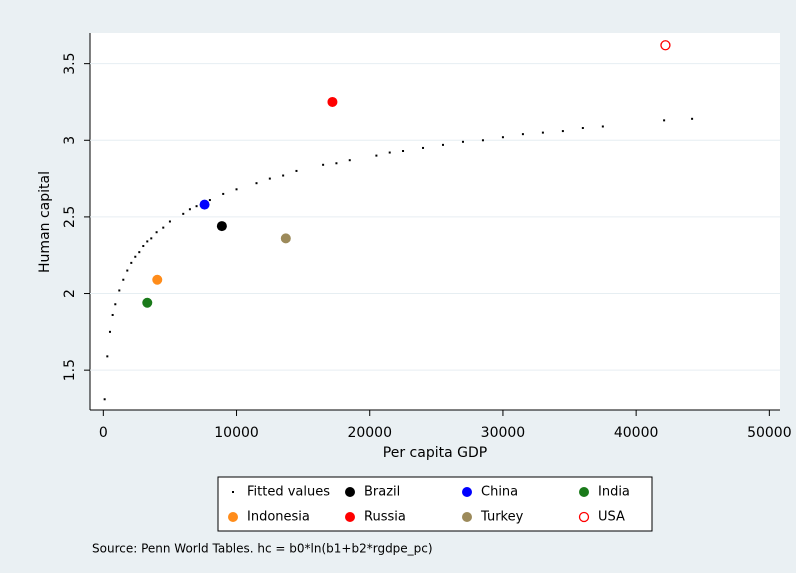 This screenshot has width=796, height=573. Describe the element at coordinates (435, 504) in the screenshot. I see `legend-box` at that location.